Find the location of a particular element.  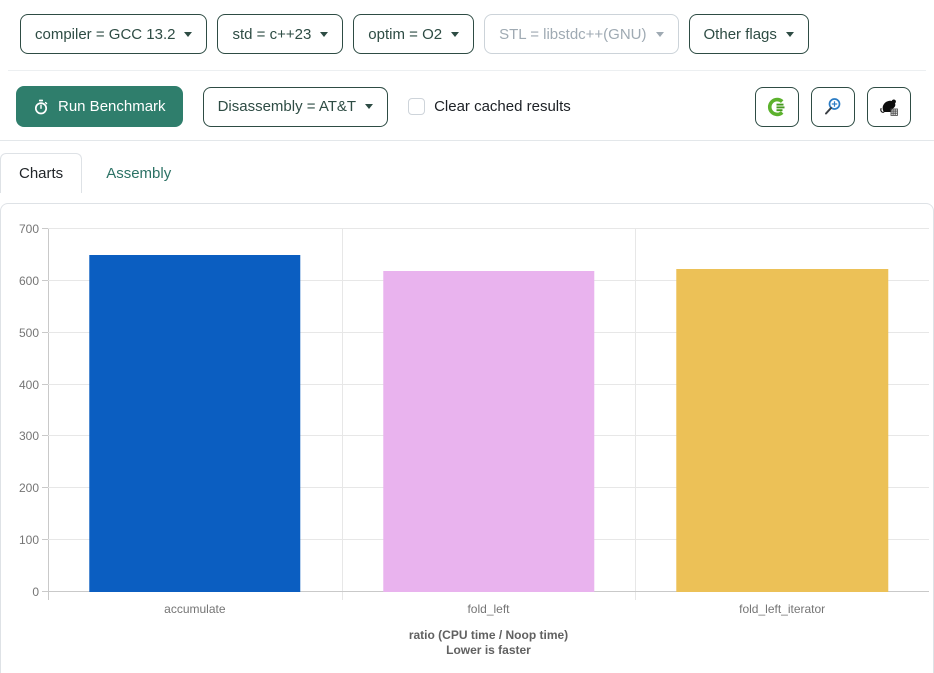

x-tick-label: fold_left is located at coordinates (488, 609).